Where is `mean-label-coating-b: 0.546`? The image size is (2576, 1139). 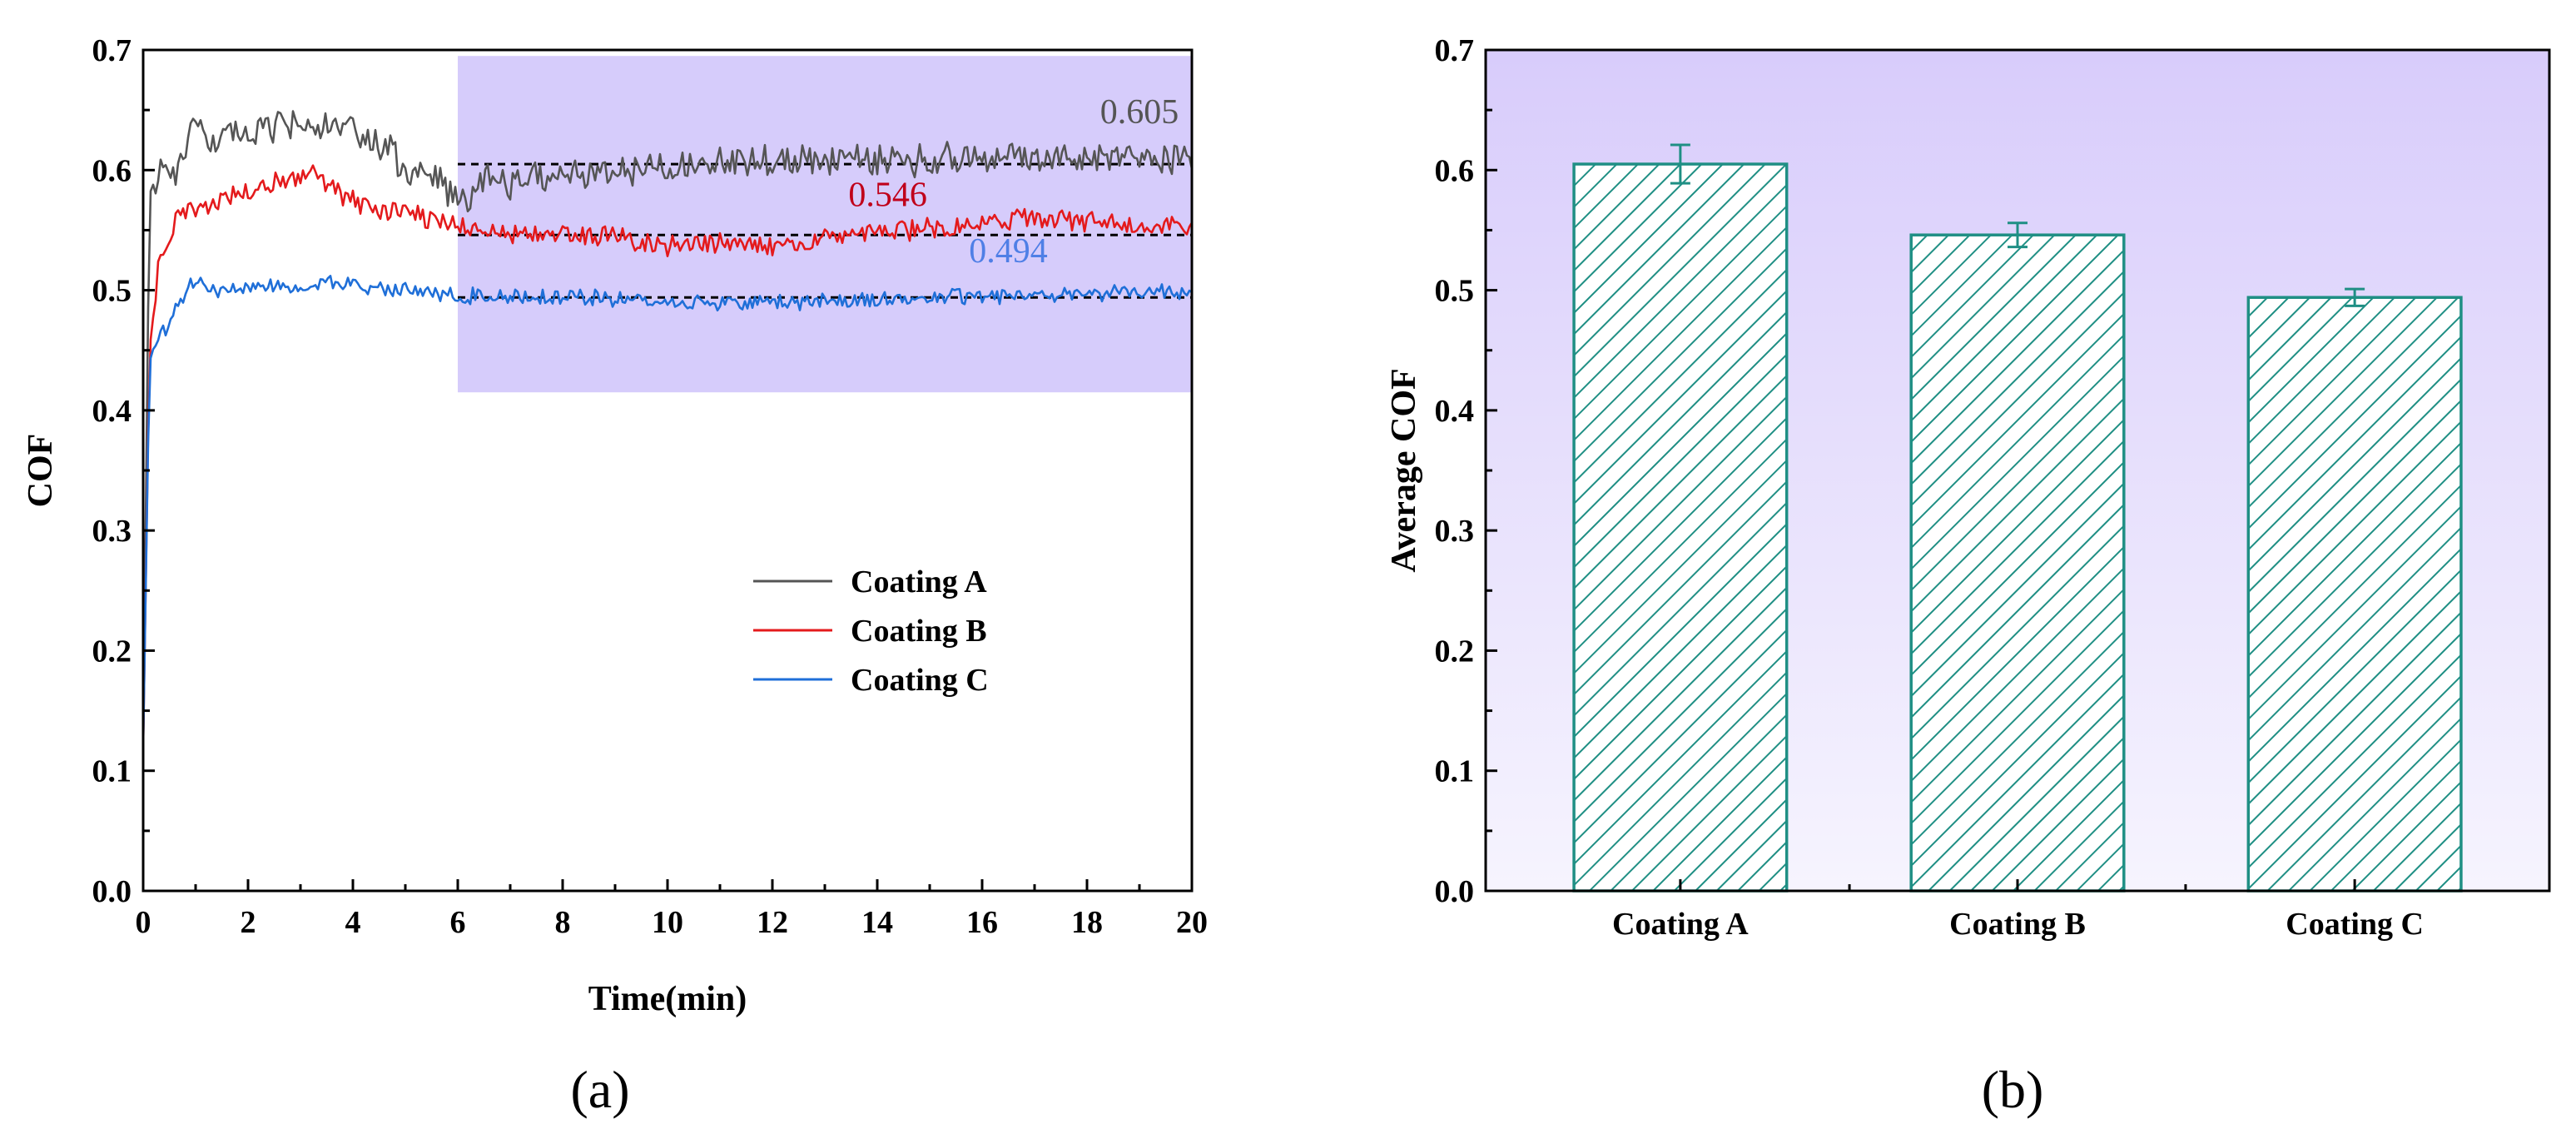
mean-label-coating-b: 0.546 is located at coordinates (887, 195).